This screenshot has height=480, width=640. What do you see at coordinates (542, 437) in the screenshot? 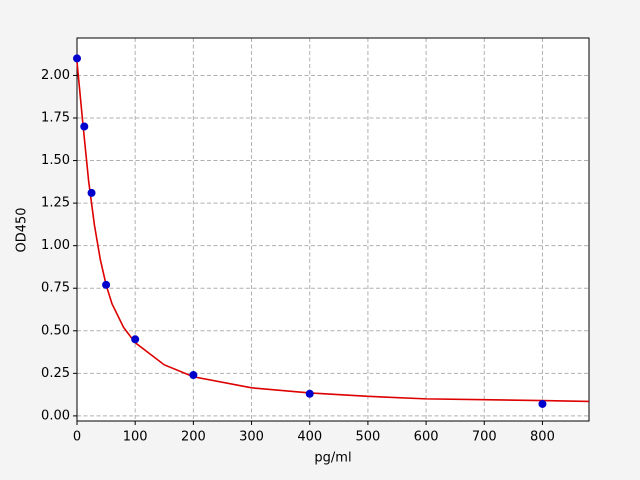
I see `x-tick-label: 800` at bounding box center [542, 437].